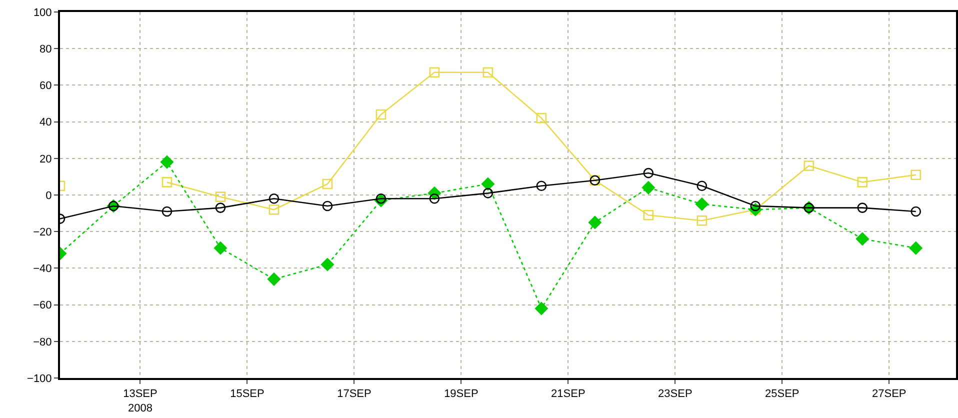  What do you see at coordinates (140, 401) in the screenshot?
I see `x-tick-label: 13SEP 2008` at bounding box center [140, 401].